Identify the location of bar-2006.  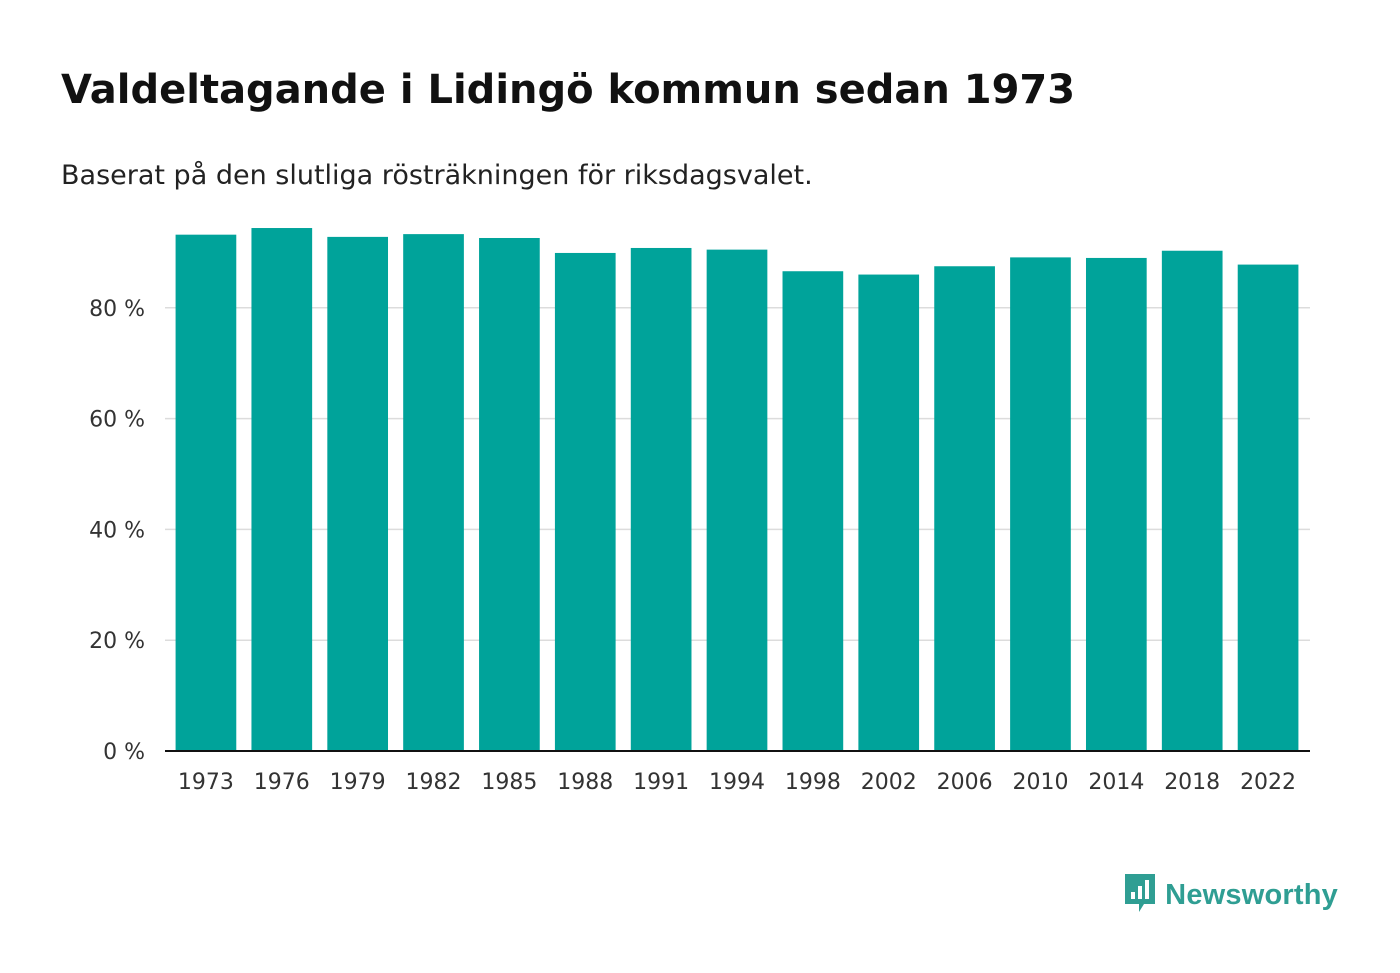
(964, 508).